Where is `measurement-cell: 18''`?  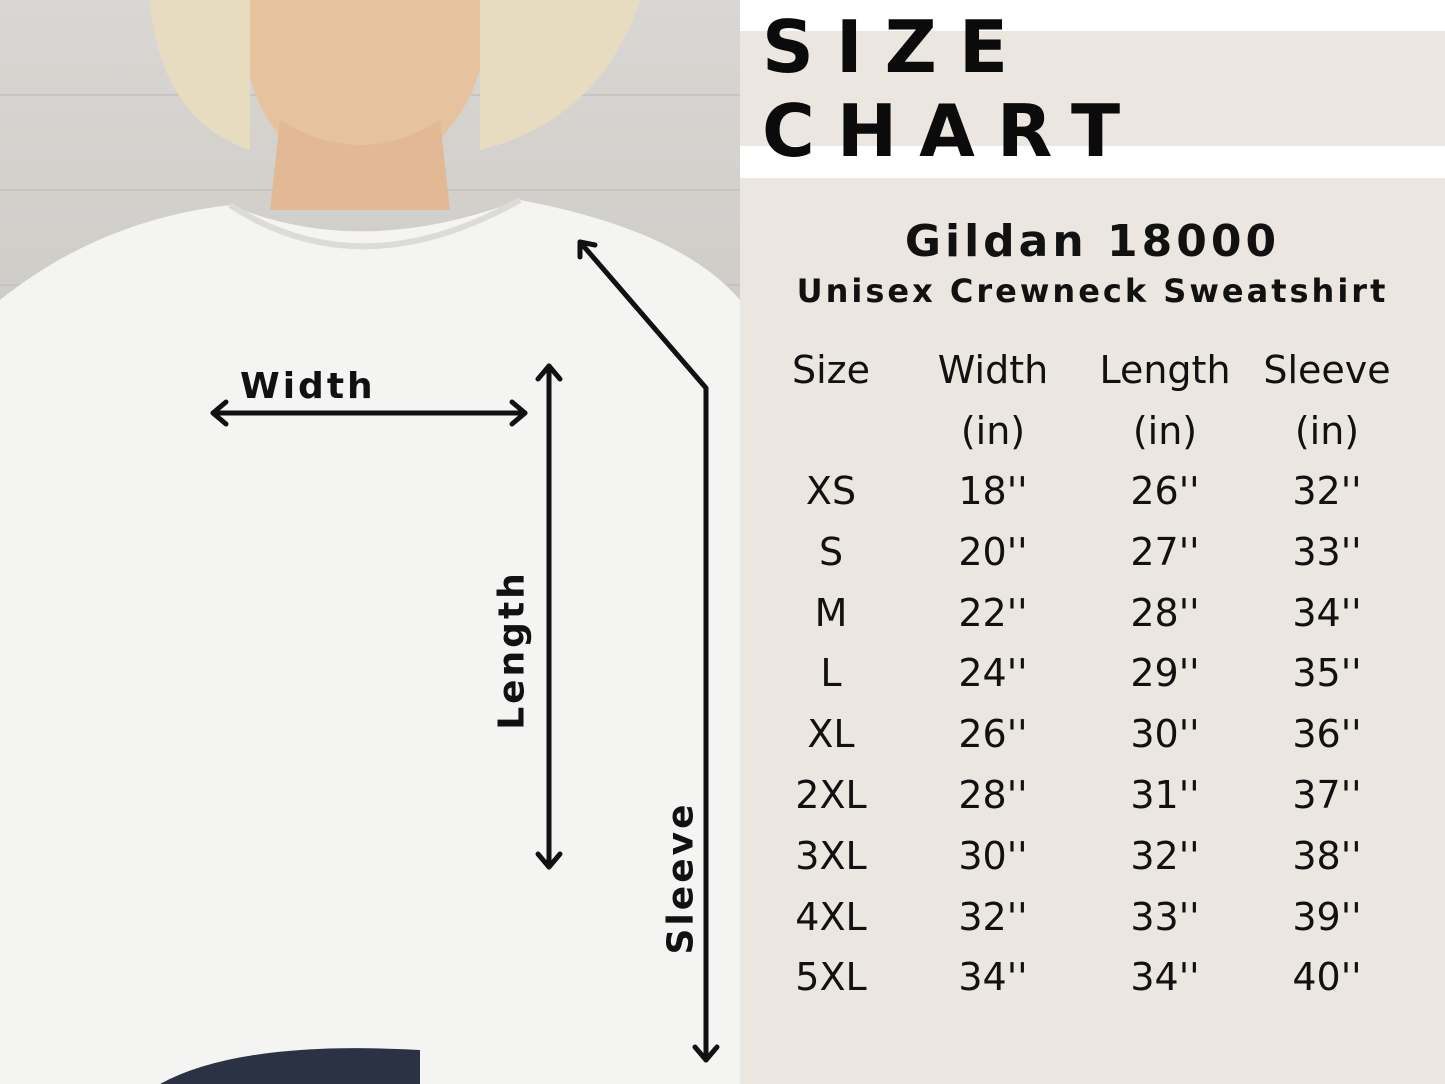 measurement-cell: 18'' is located at coordinates (993, 491).